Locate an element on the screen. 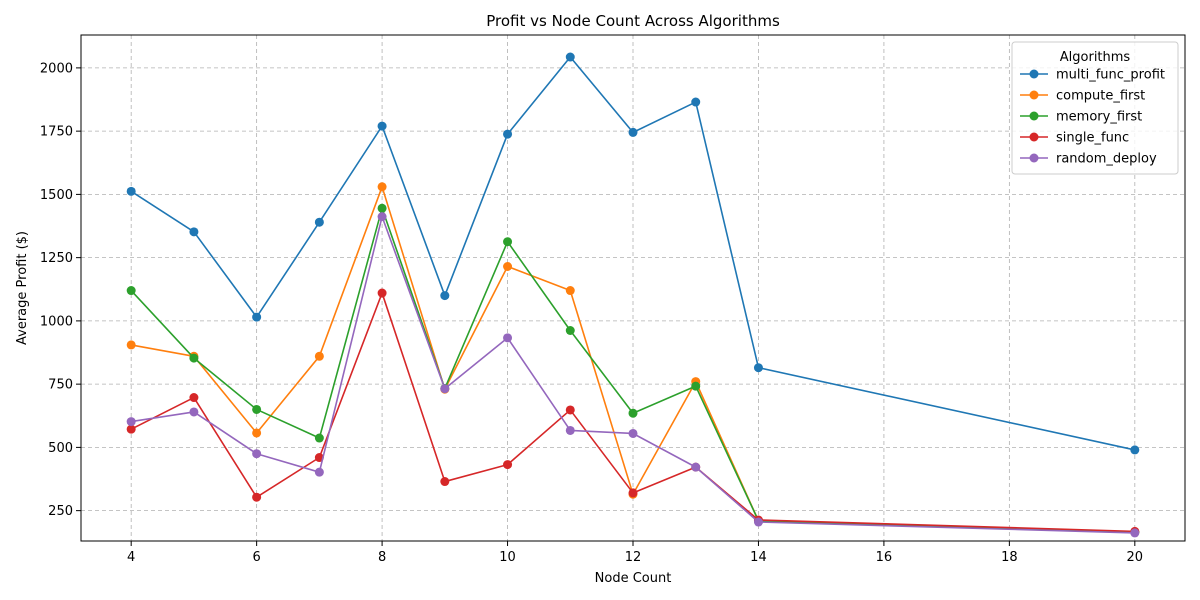 Image resolution: width=1200 pixels, height=600 pixels. legend-item-multi_func_profit: multi_func_profit is located at coordinates (1092, 75).